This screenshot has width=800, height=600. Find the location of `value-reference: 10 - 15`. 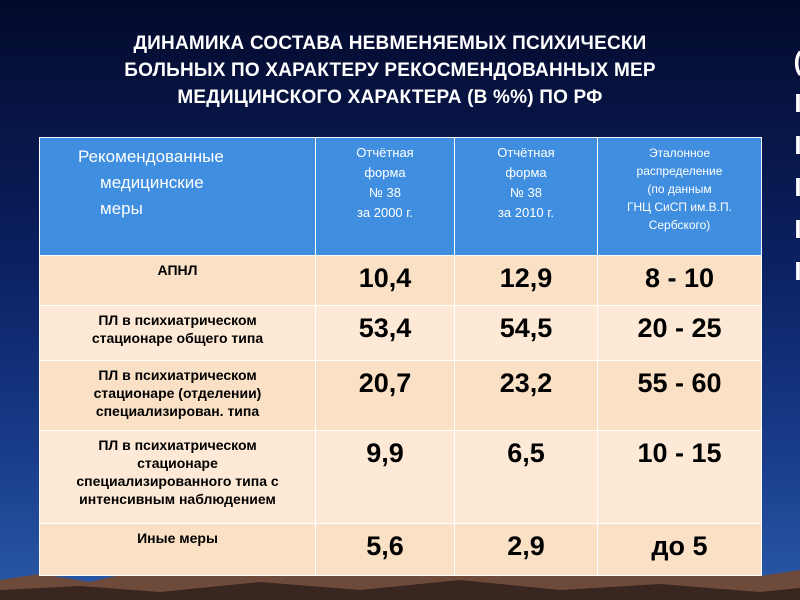

value-reference: 10 - 15 is located at coordinates (679, 477).